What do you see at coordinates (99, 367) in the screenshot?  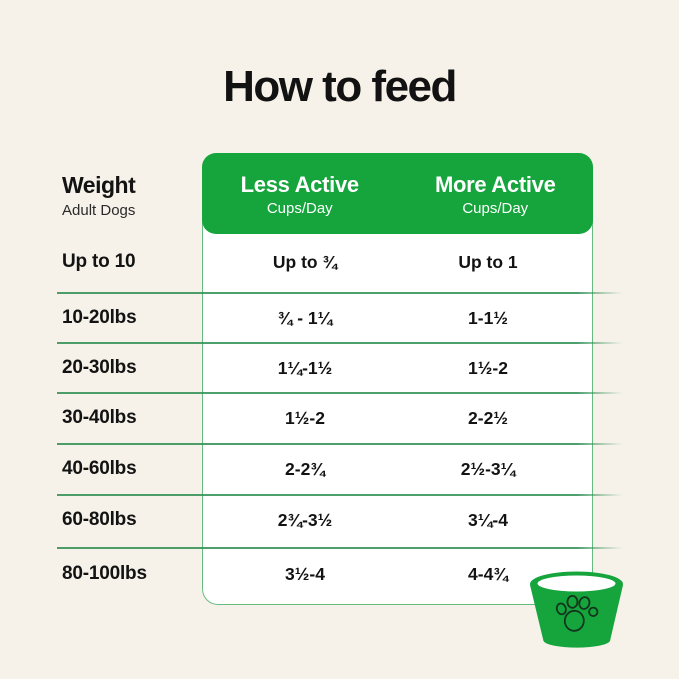 I see `weight-cell: 20-30lbs` at bounding box center [99, 367].